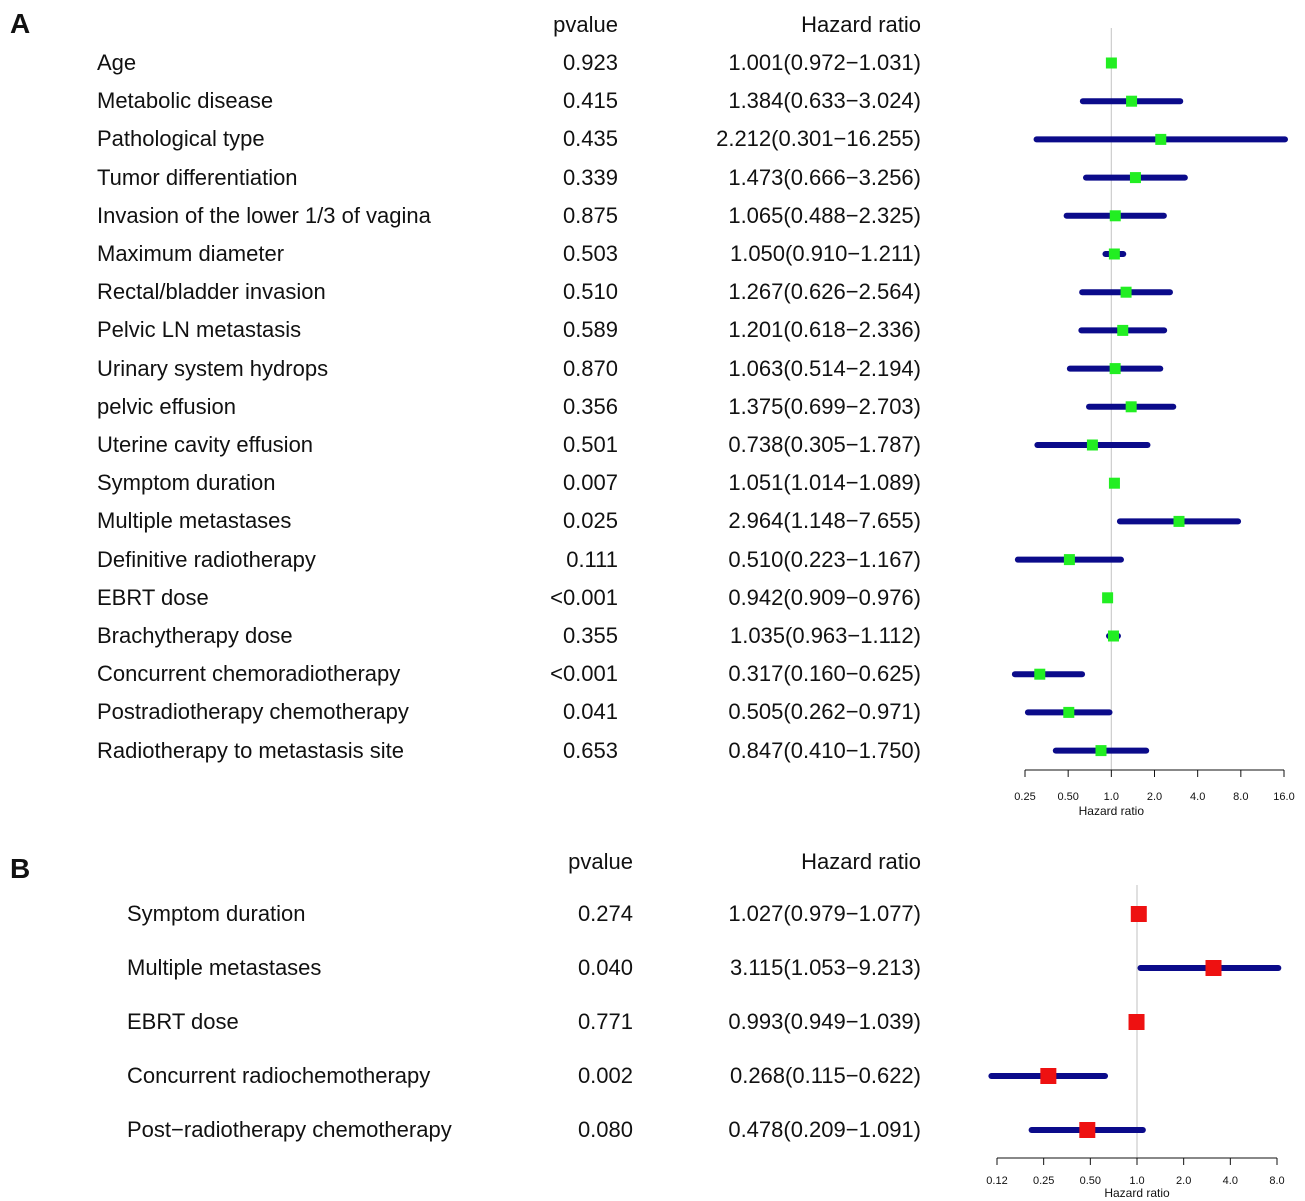 This screenshot has width=1305, height=1201. I want to click on row-hazard-ratio: 1.001(0.972−1.031), so click(824, 62).